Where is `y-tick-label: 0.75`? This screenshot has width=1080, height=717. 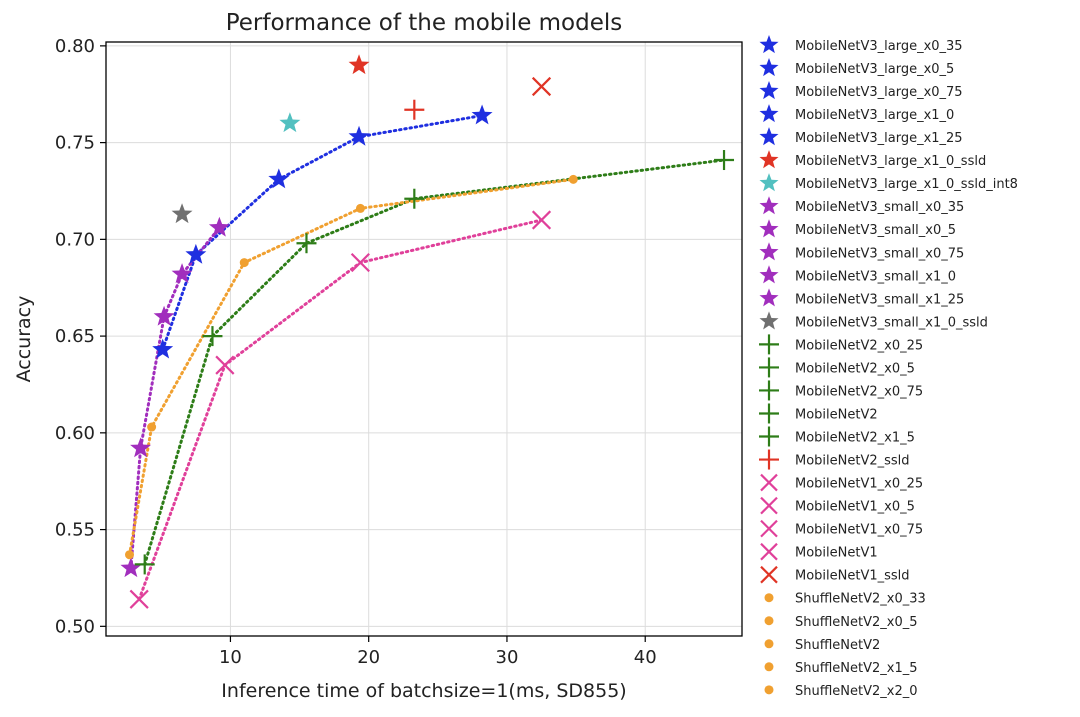 y-tick-label: 0.75 is located at coordinates (75, 143).